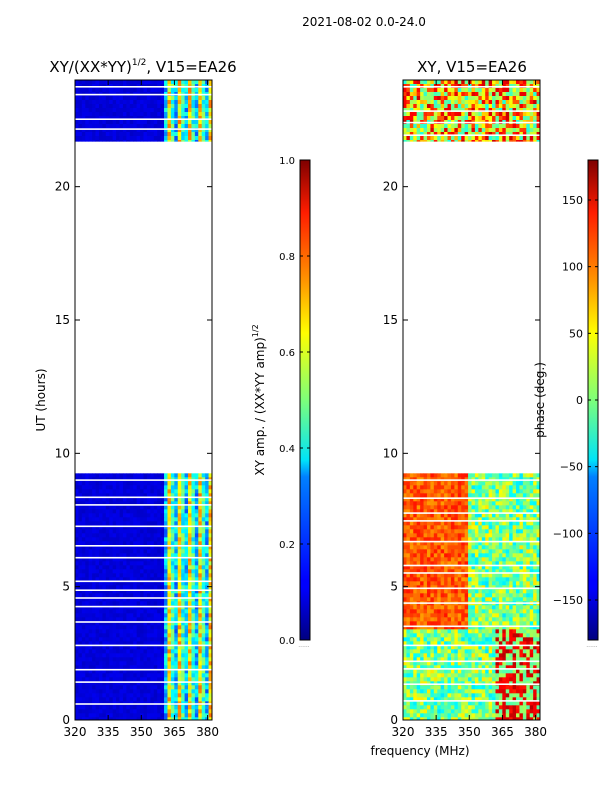 This screenshot has height=800, width=600. What do you see at coordinates (143, 87) in the screenshot?
I see `flagged-row` at bounding box center [143, 87].